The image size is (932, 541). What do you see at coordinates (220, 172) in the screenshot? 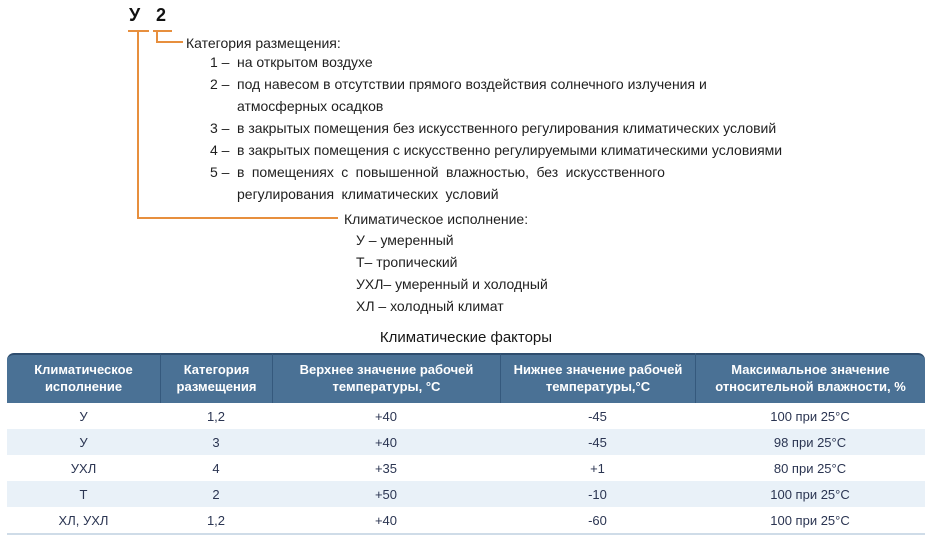
I see `placement-item-marker: 5 –` at bounding box center [220, 172].